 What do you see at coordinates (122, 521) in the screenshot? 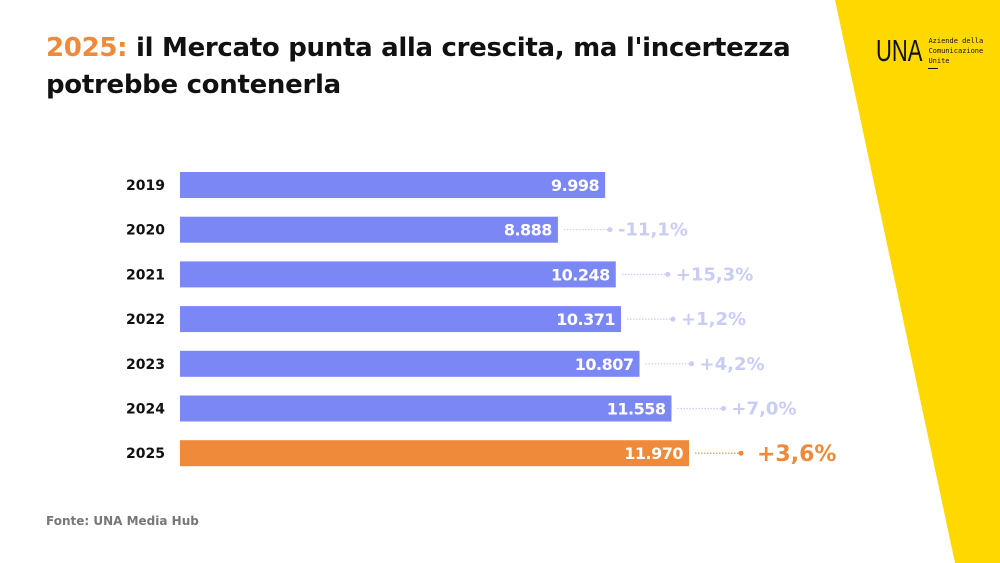
I see `source-note: Fonte: UNA Media Hub` at bounding box center [122, 521].